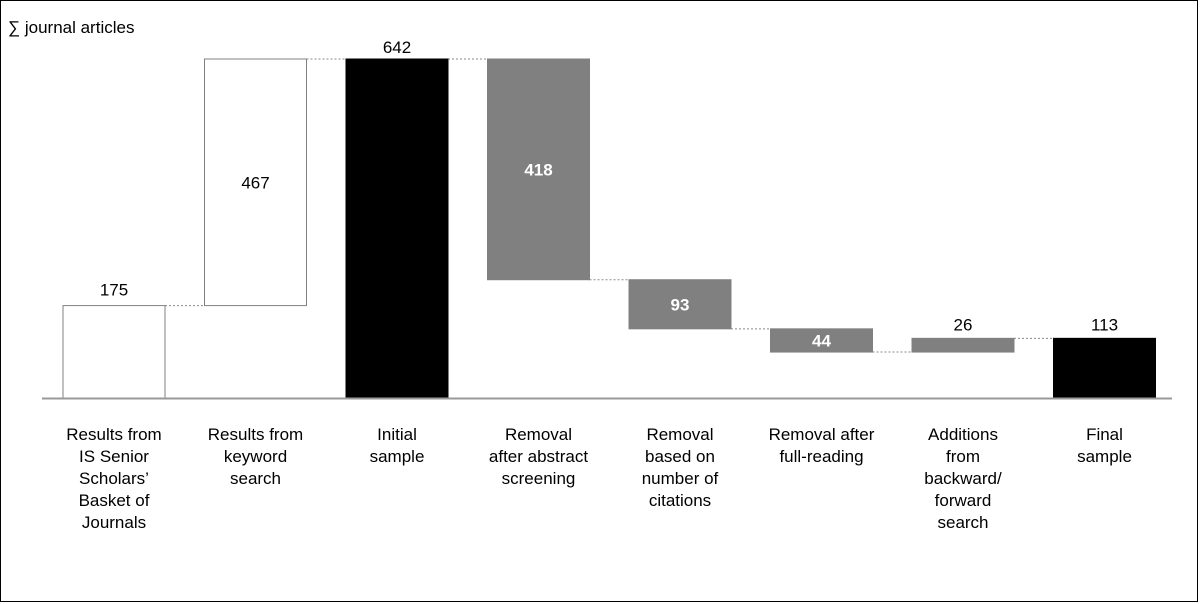 The width and height of the screenshot is (1200, 604). I want to click on value-label: 467, so click(255, 182).